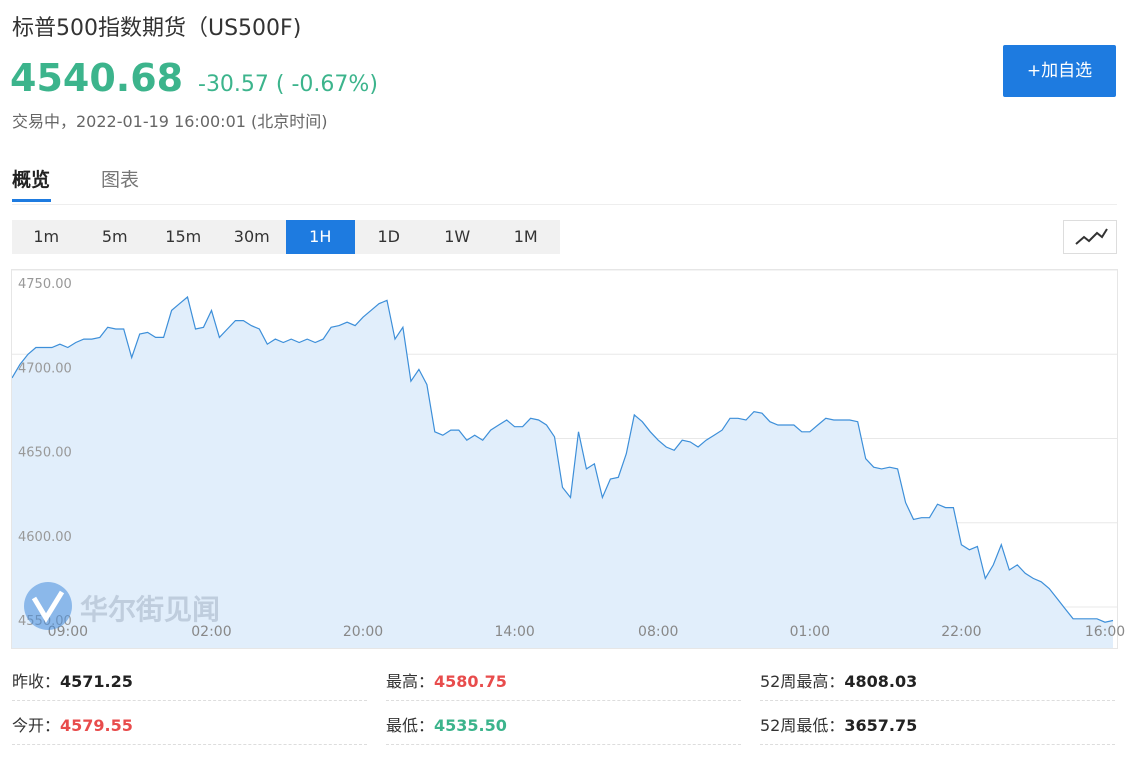 The height and width of the screenshot is (757, 1133). I want to click on stat: 昨收：4571.25, so click(72, 680).